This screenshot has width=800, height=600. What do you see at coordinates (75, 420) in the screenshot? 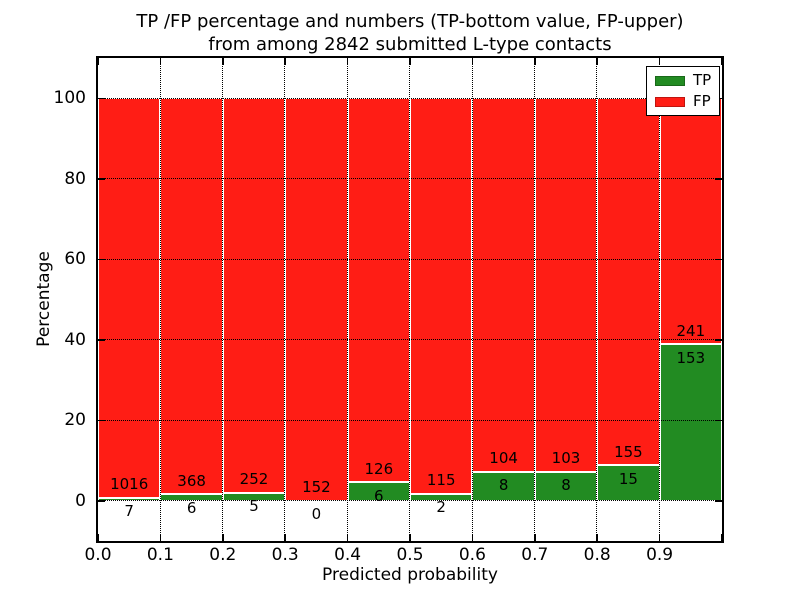
I see `y-tick-label: 20` at bounding box center [75, 420].